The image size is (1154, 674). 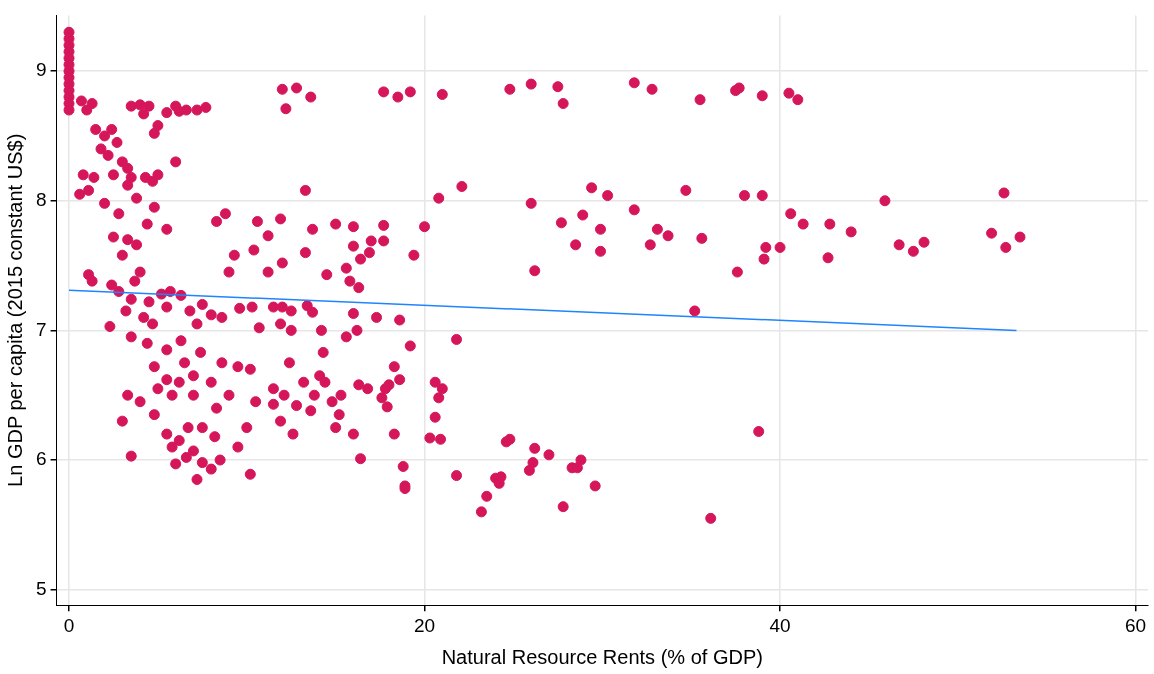 I want to click on x-tick-label: 0, so click(x=69, y=625).